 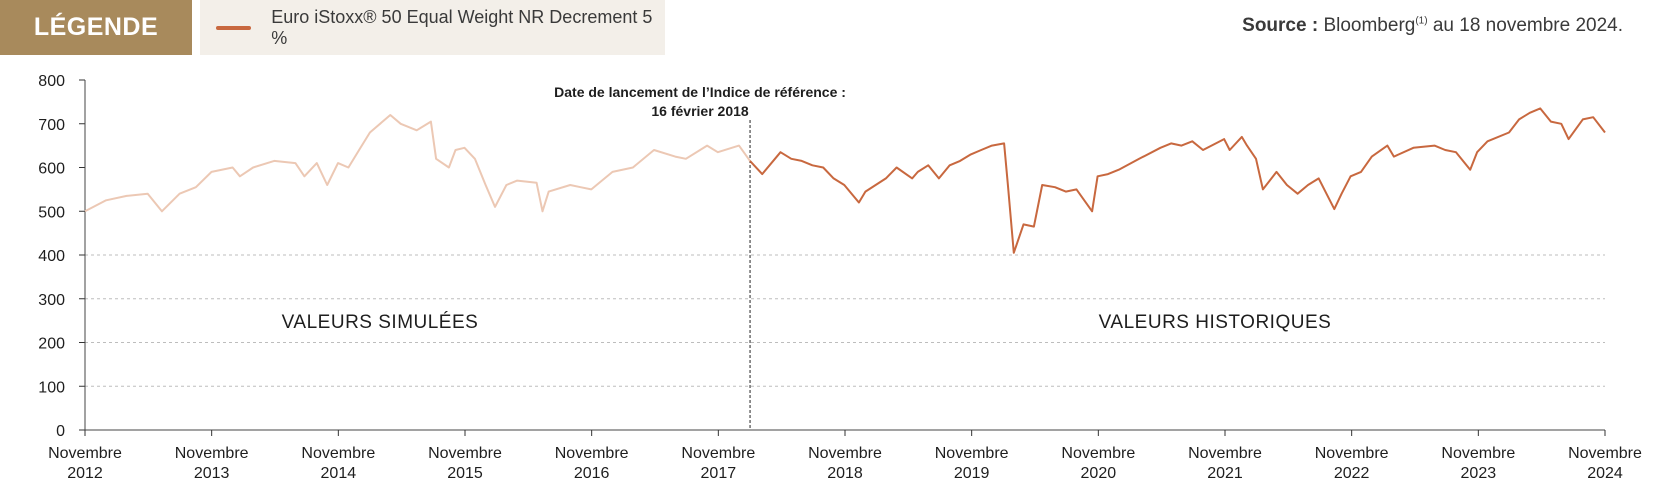 What do you see at coordinates (1099, 473) in the screenshot?
I see `x-tick-year: 2020` at bounding box center [1099, 473].